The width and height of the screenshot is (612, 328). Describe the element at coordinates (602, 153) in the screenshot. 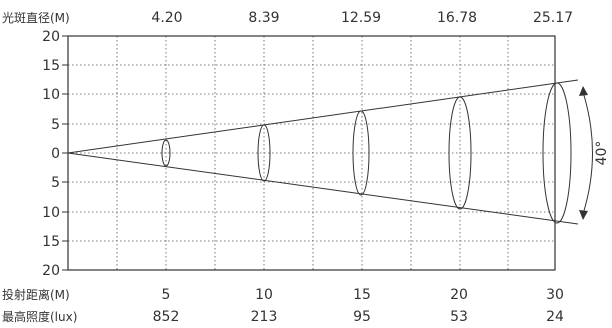

I see `beam-angle-label: 40°` at that location.